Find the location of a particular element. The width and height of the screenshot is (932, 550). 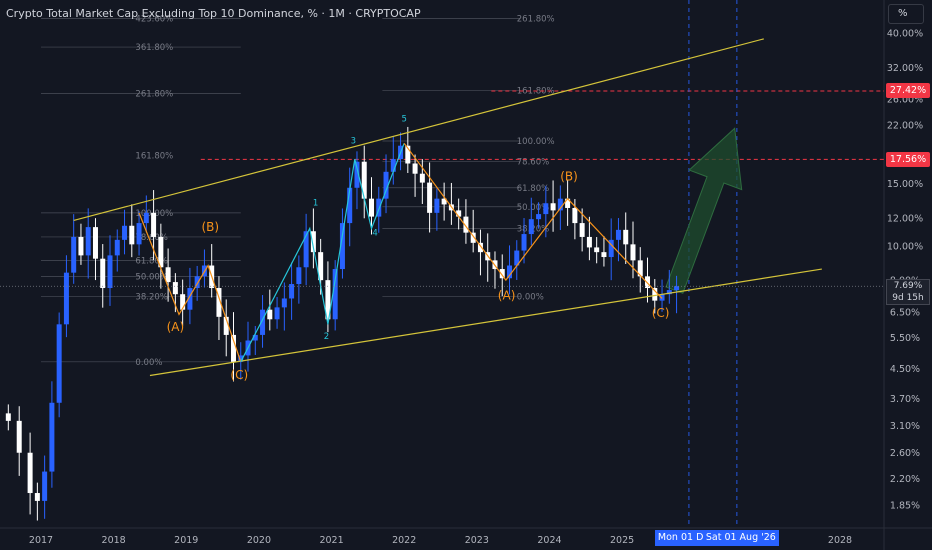

elliott-wave-label: 3 is located at coordinates (353, 141).